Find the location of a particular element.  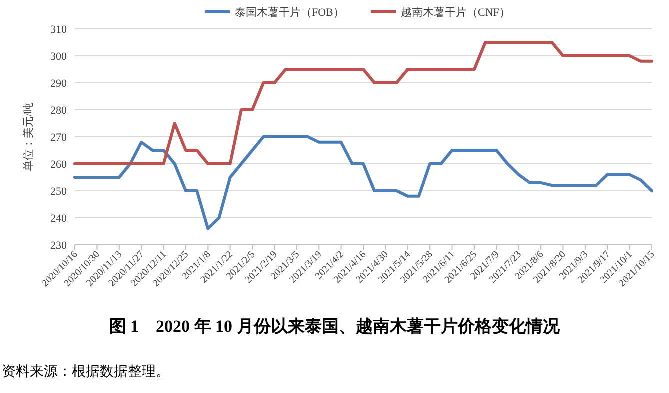

y-tick-label: 240 is located at coordinates (59, 219).